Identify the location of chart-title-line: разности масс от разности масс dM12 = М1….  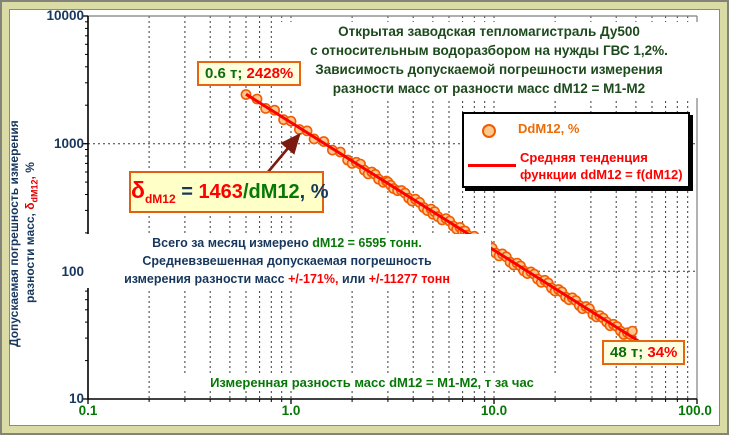
(489, 88).